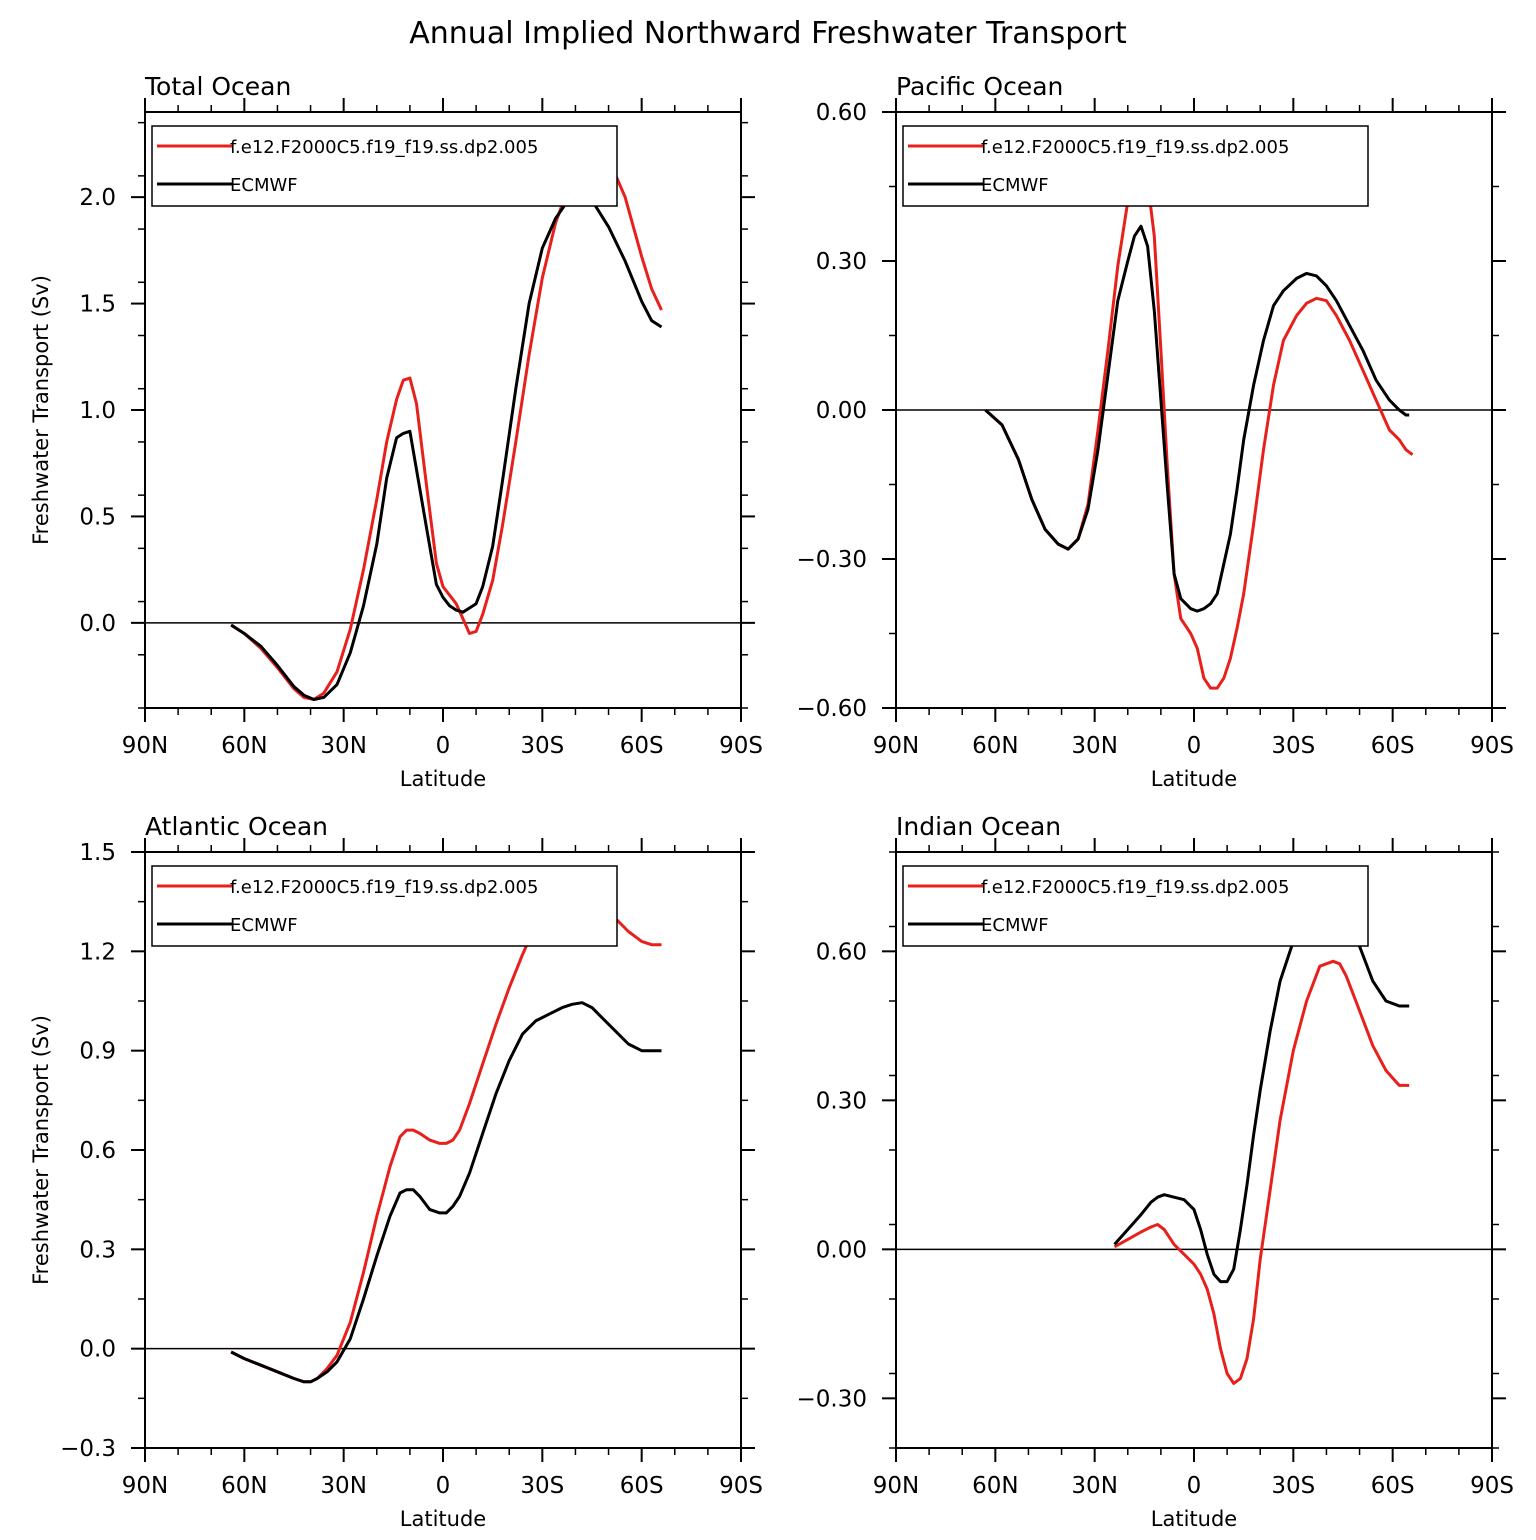  I want to click on y-tick-label: 1.2, so click(97, 952).